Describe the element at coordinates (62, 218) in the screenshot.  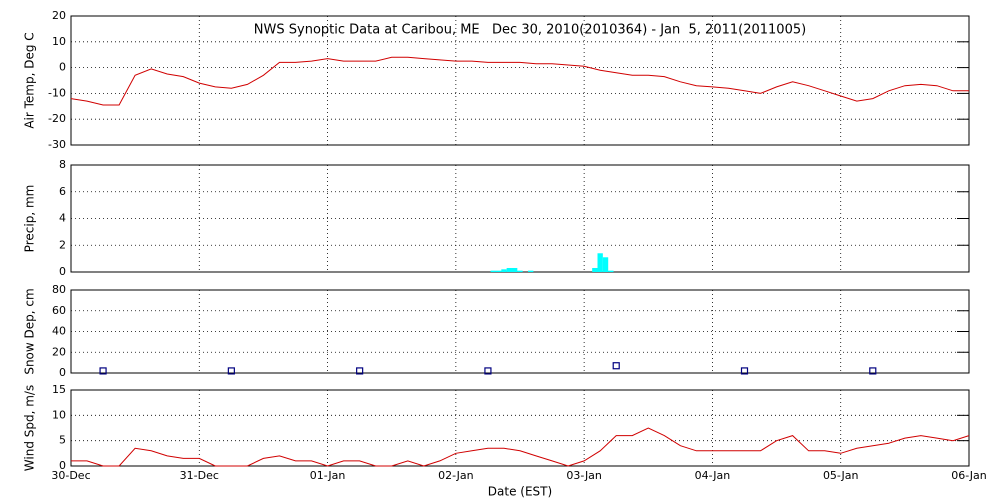
I see `y-tick-label: 4` at that location.